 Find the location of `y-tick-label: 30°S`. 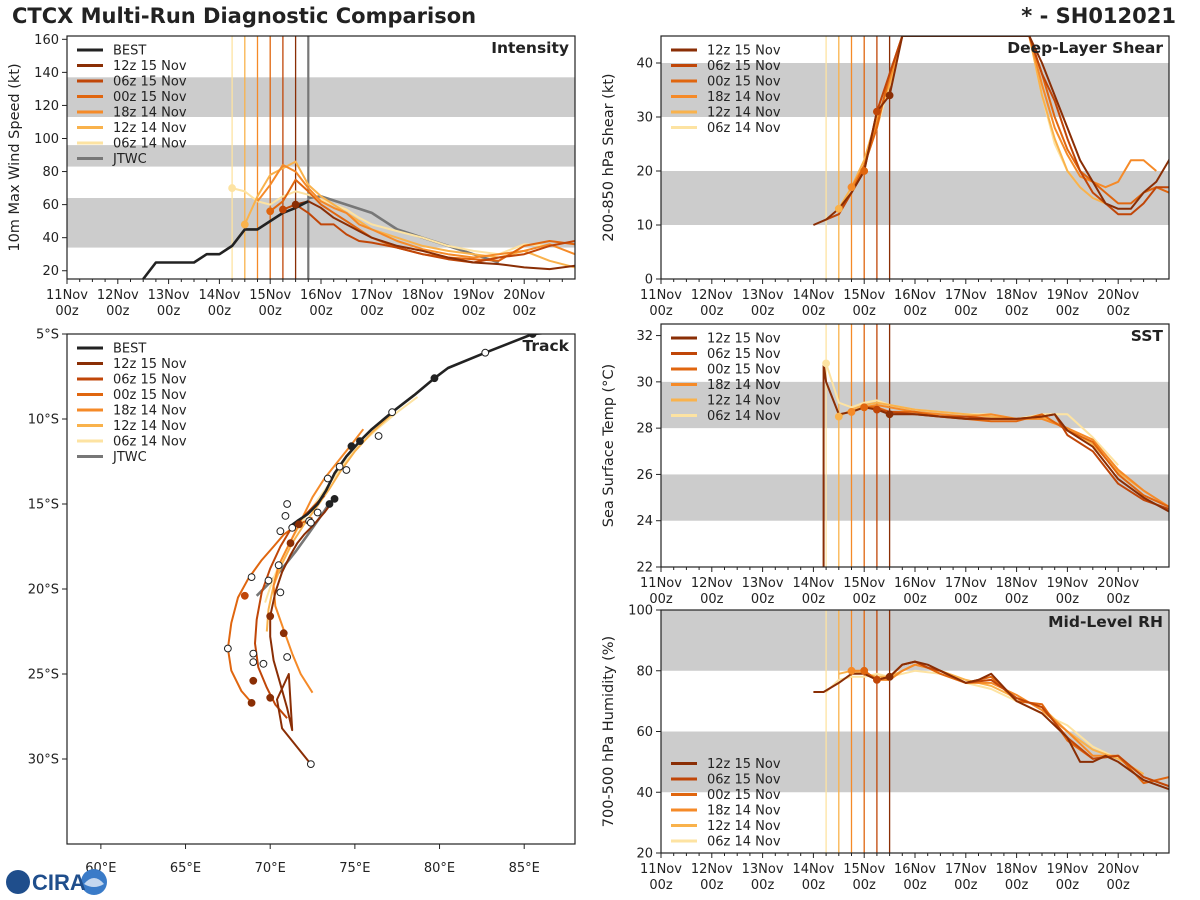

y-tick-label: 30°S is located at coordinates (43, 760).